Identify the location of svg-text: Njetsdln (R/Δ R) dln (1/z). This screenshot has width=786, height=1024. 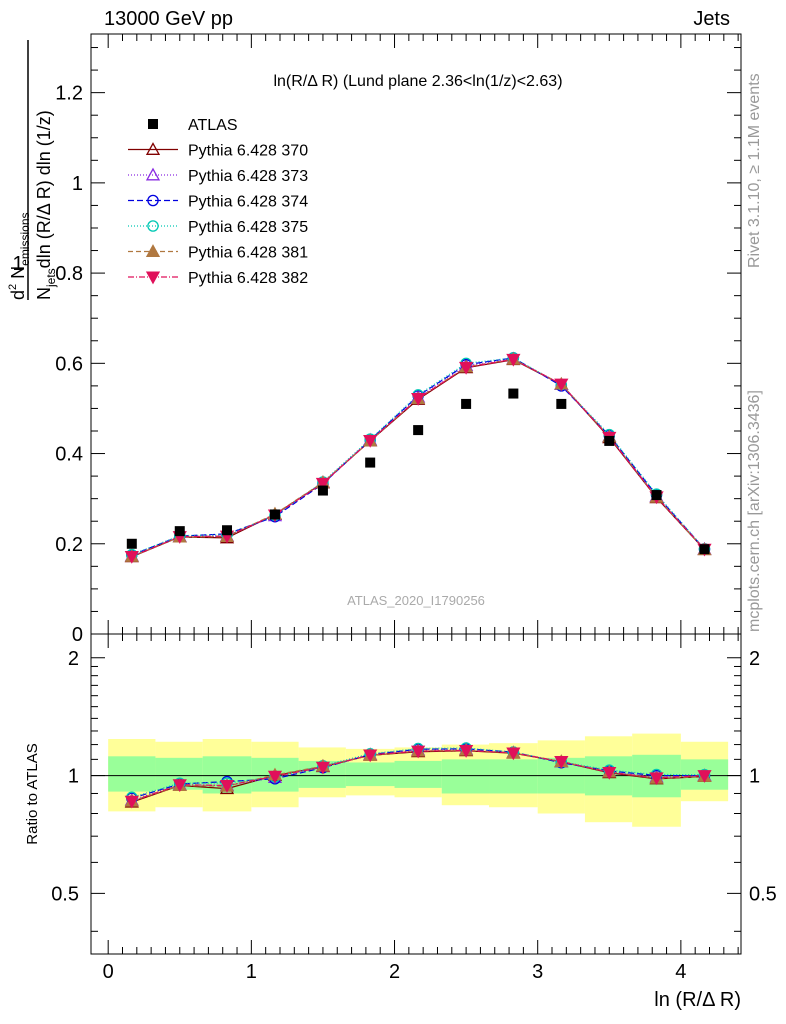
(46, 205).